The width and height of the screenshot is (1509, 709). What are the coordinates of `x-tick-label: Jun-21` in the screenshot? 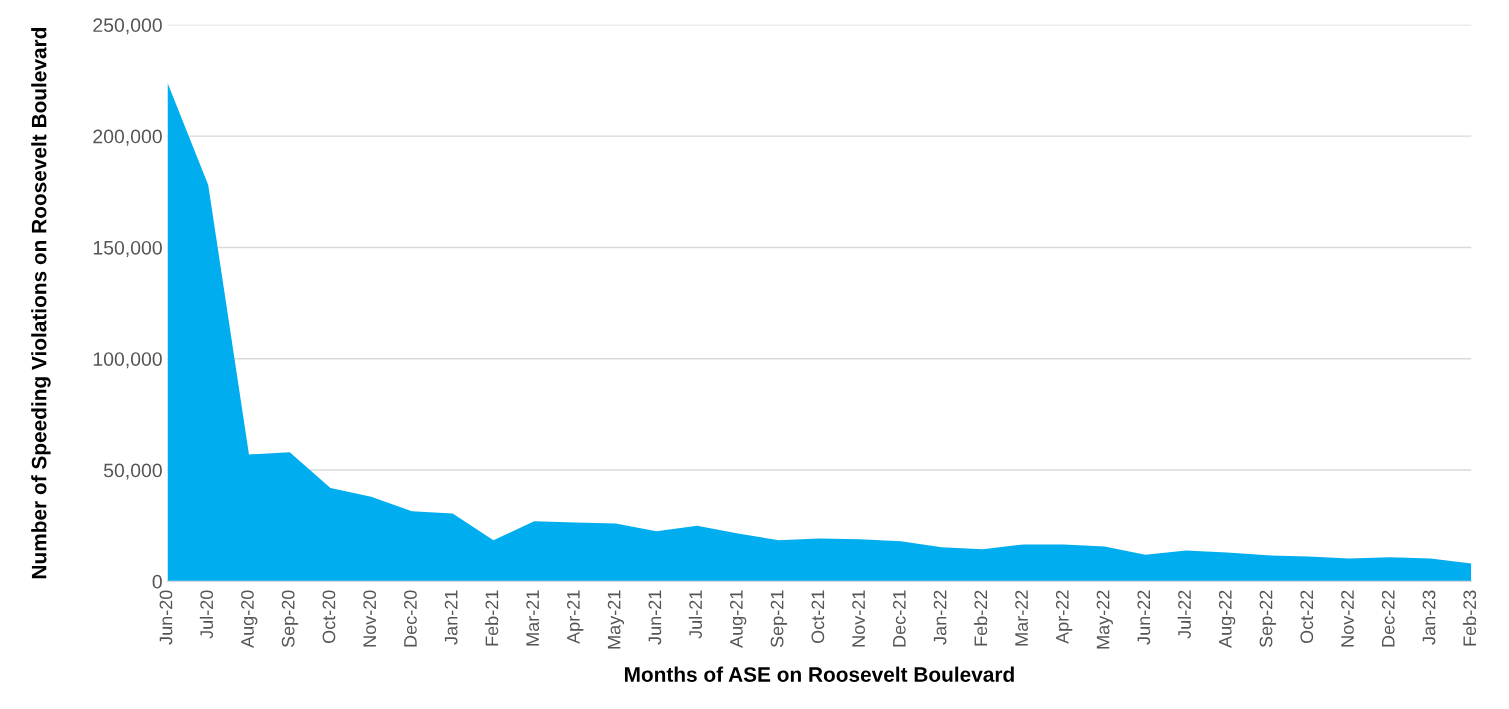 It's located at (655, 617).